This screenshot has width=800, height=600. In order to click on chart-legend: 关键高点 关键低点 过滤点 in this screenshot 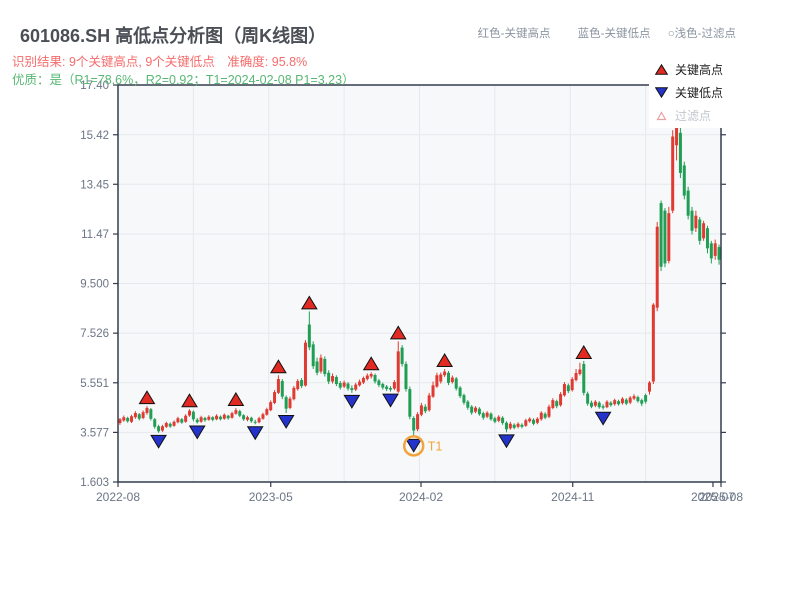, I will do `click(695, 92)`.